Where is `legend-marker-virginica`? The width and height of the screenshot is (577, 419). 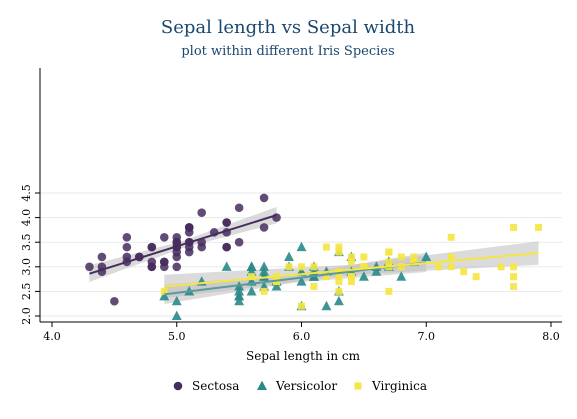 legend-marker-virginica is located at coordinates (358, 386).